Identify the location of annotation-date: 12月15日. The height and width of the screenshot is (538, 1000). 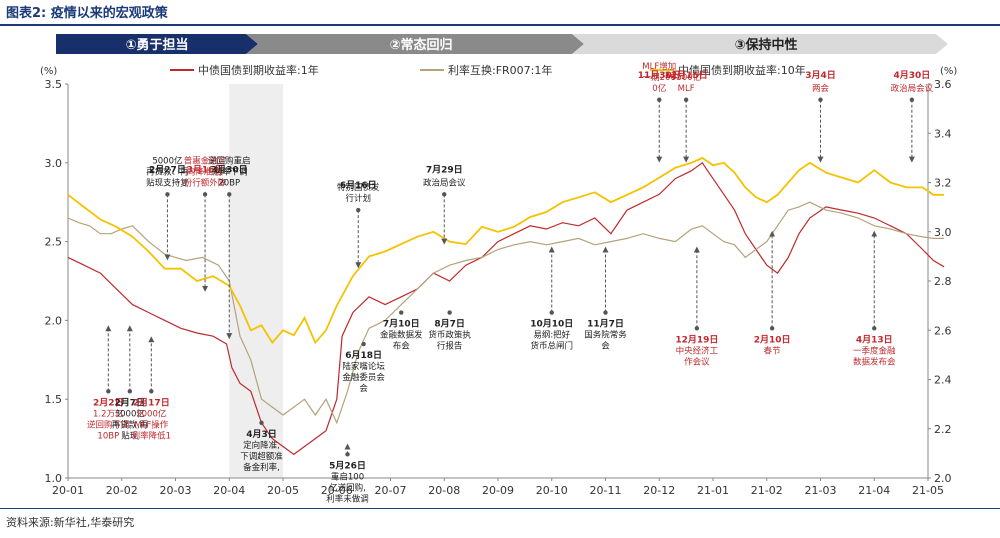
(686, 75).